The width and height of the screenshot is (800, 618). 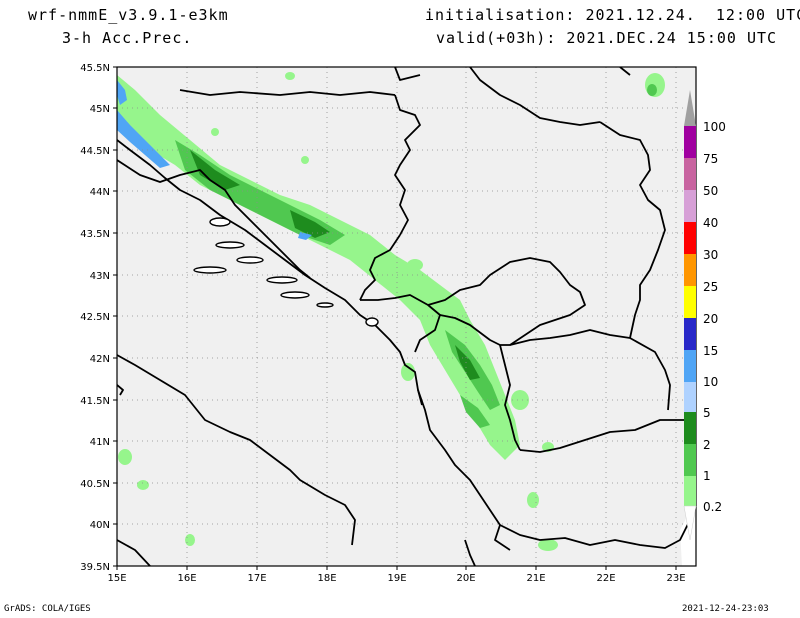 I want to click on field-name: 3-h Acc.Prec., so click(x=127, y=38).